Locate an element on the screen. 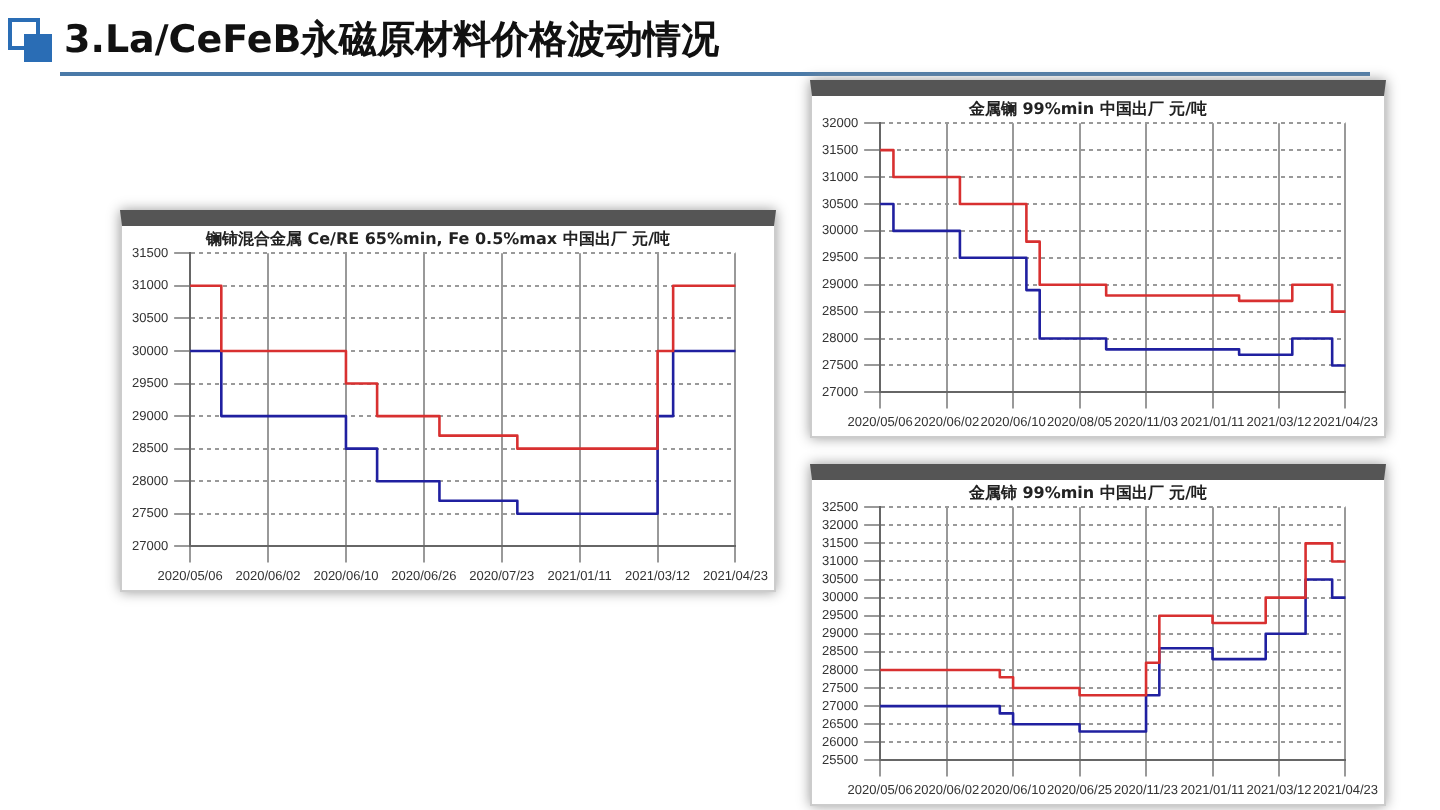 The image size is (1440, 810). text: 3.La/CeFeB永磁原材料价格波动情况 is located at coordinates (392, 41).